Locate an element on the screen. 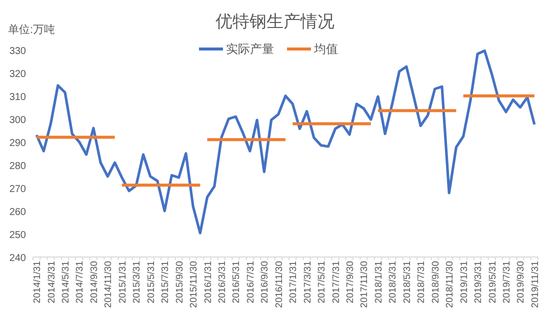  legend-label: 实际产量 is located at coordinates (250, 49).